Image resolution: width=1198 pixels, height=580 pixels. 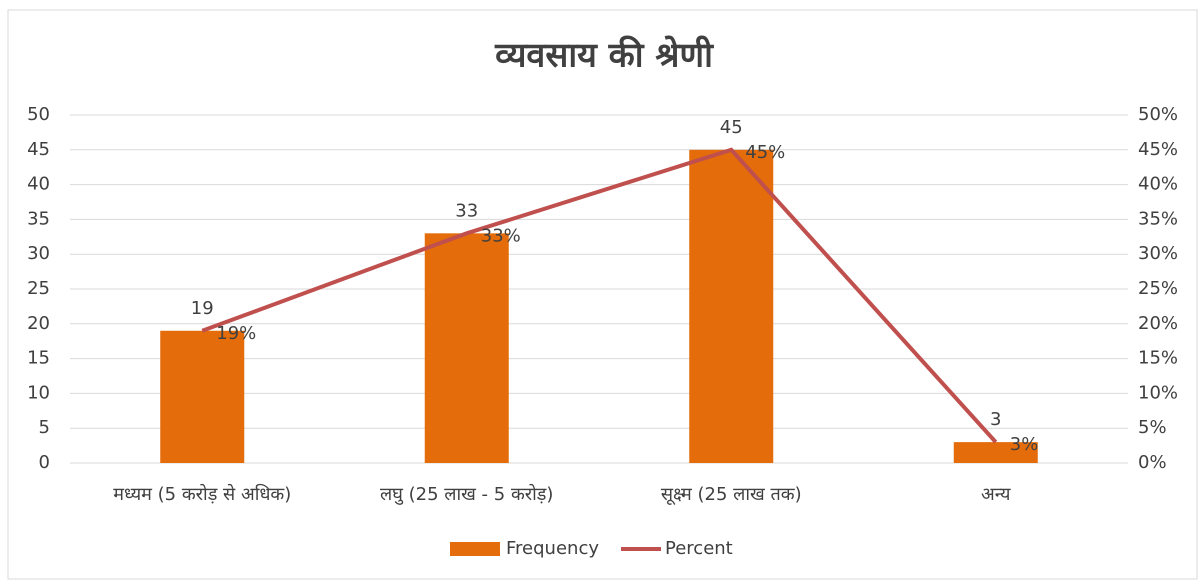 What do you see at coordinates (996, 494) in the screenshot?
I see `x-tick-label: अन्य` at bounding box center [996, 494].